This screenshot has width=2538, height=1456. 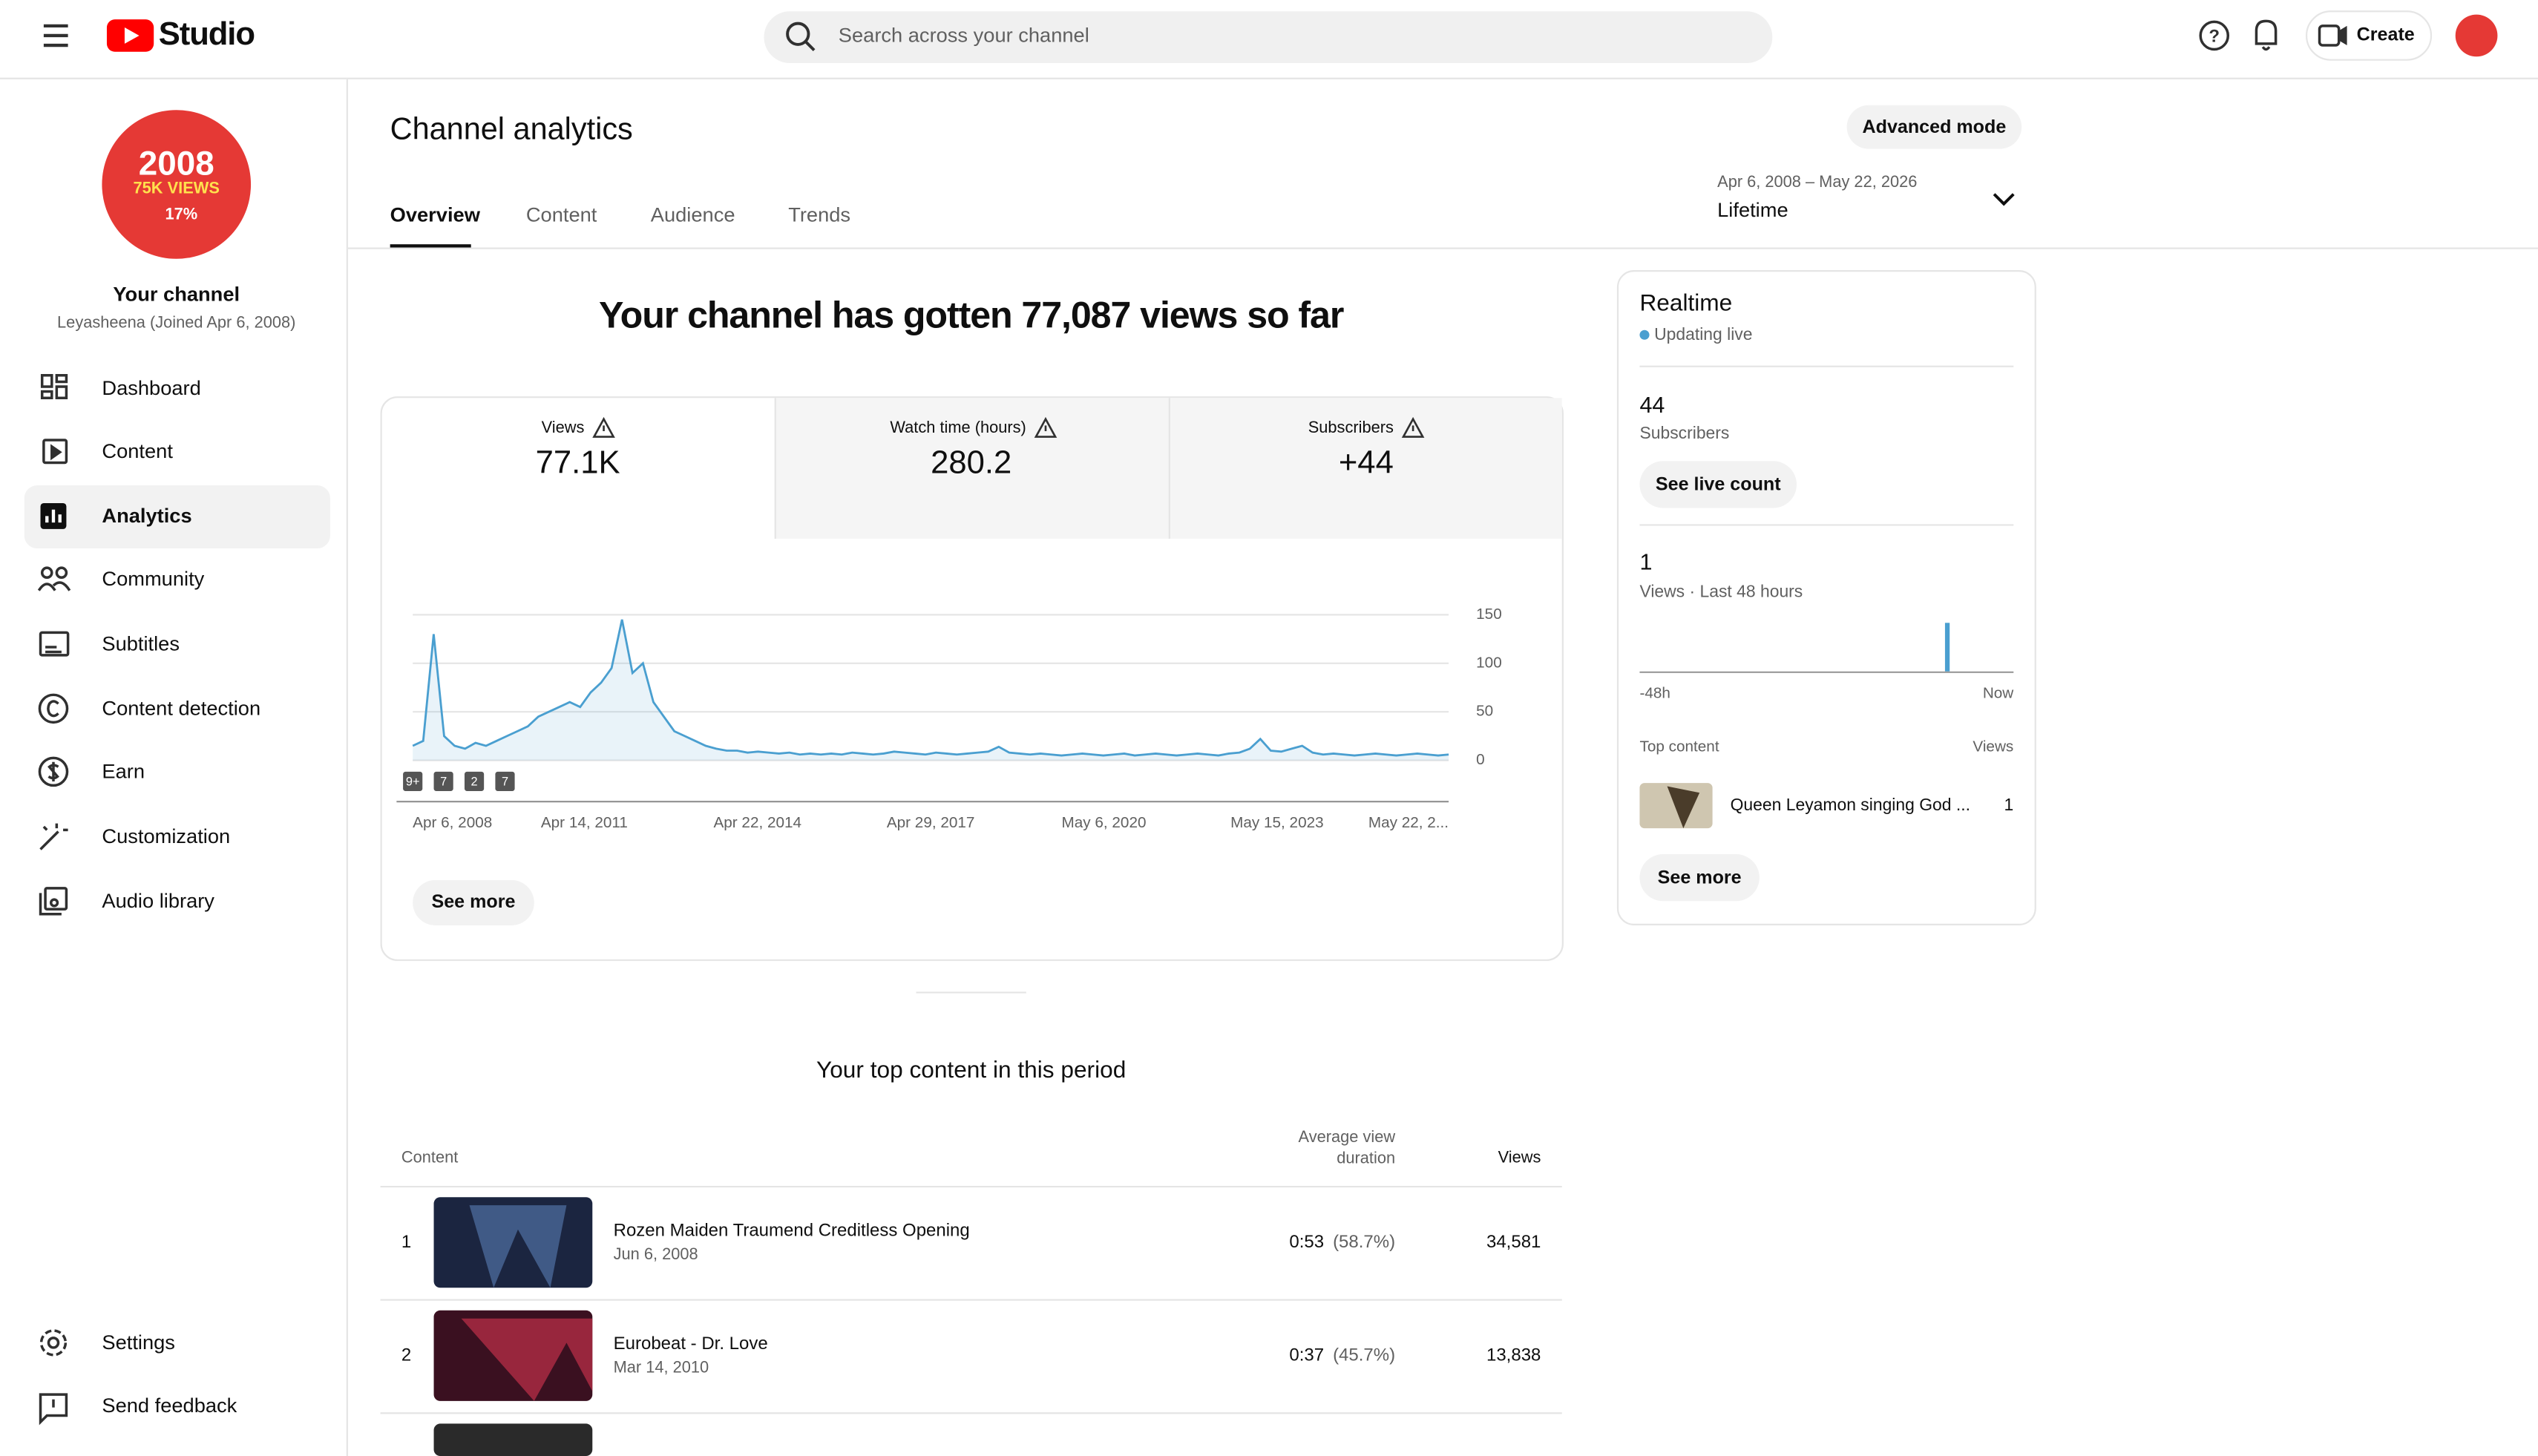 I want to click on x-tick-label: Apr 6, 2008, so click(x=452, y=823).